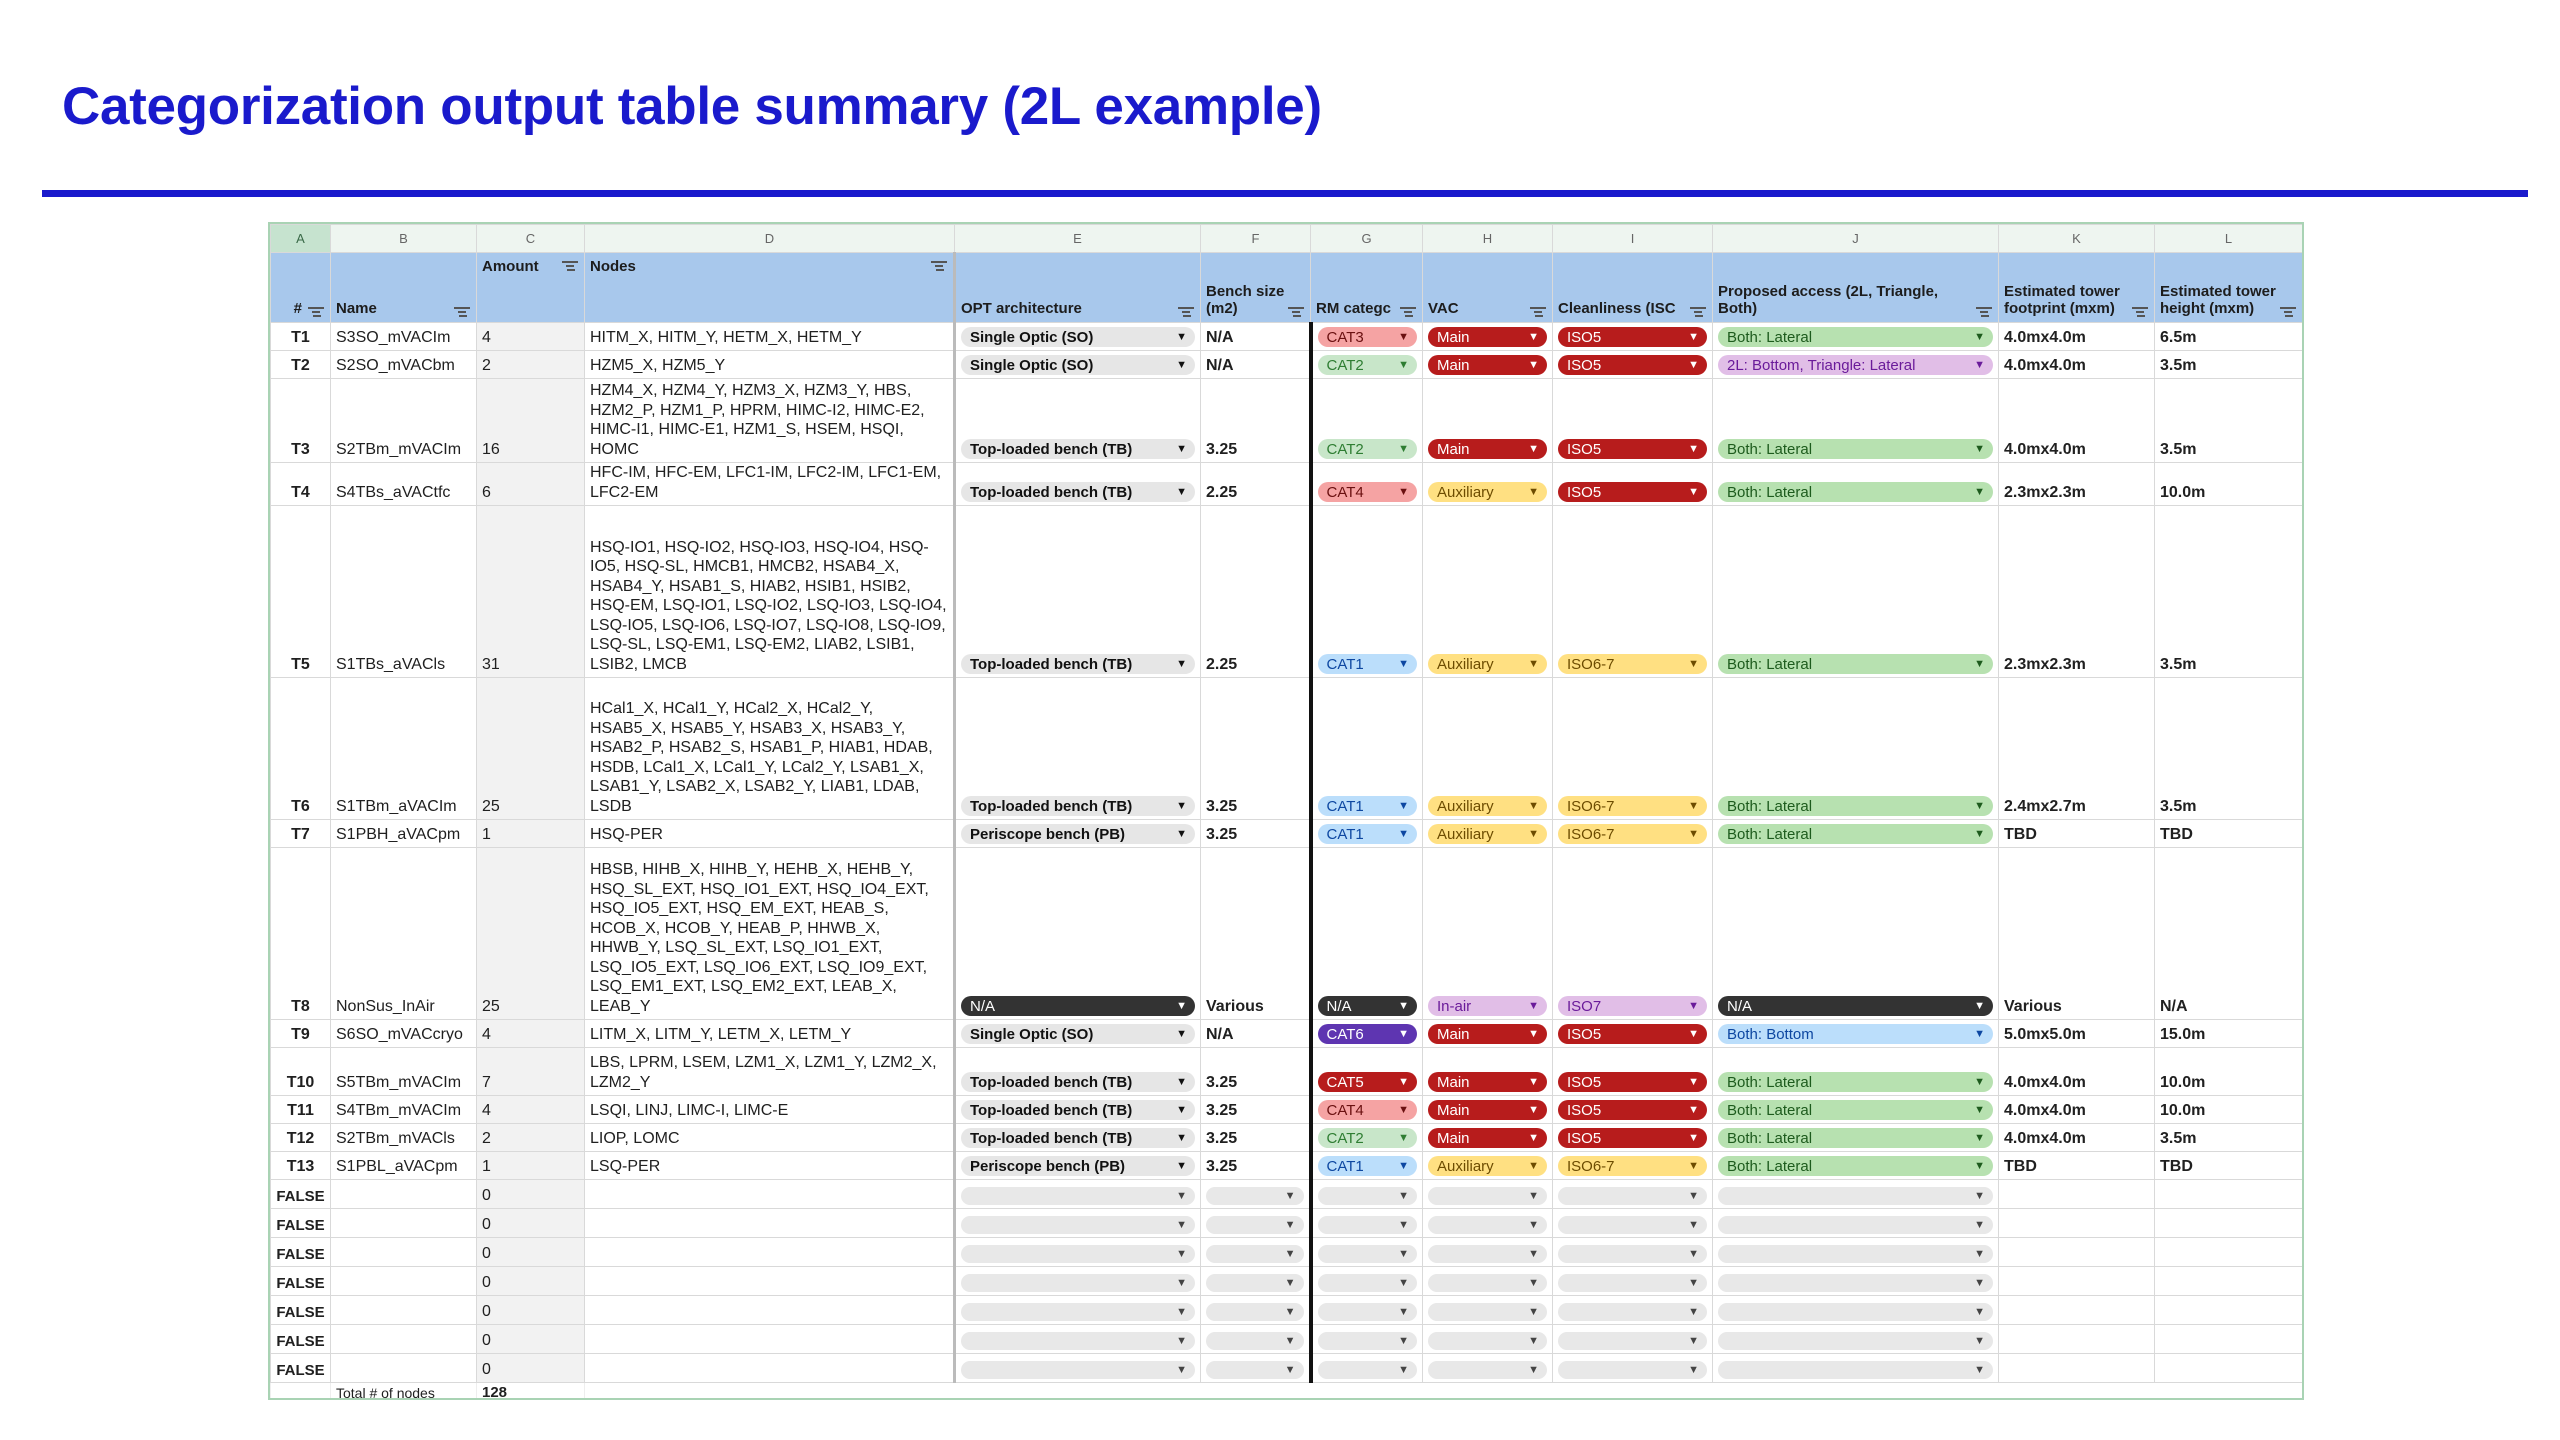  What do you see at coordinates (530, 287) in the screenshot?
I see `header-amount: Amount` at bounding box center [530, 287].